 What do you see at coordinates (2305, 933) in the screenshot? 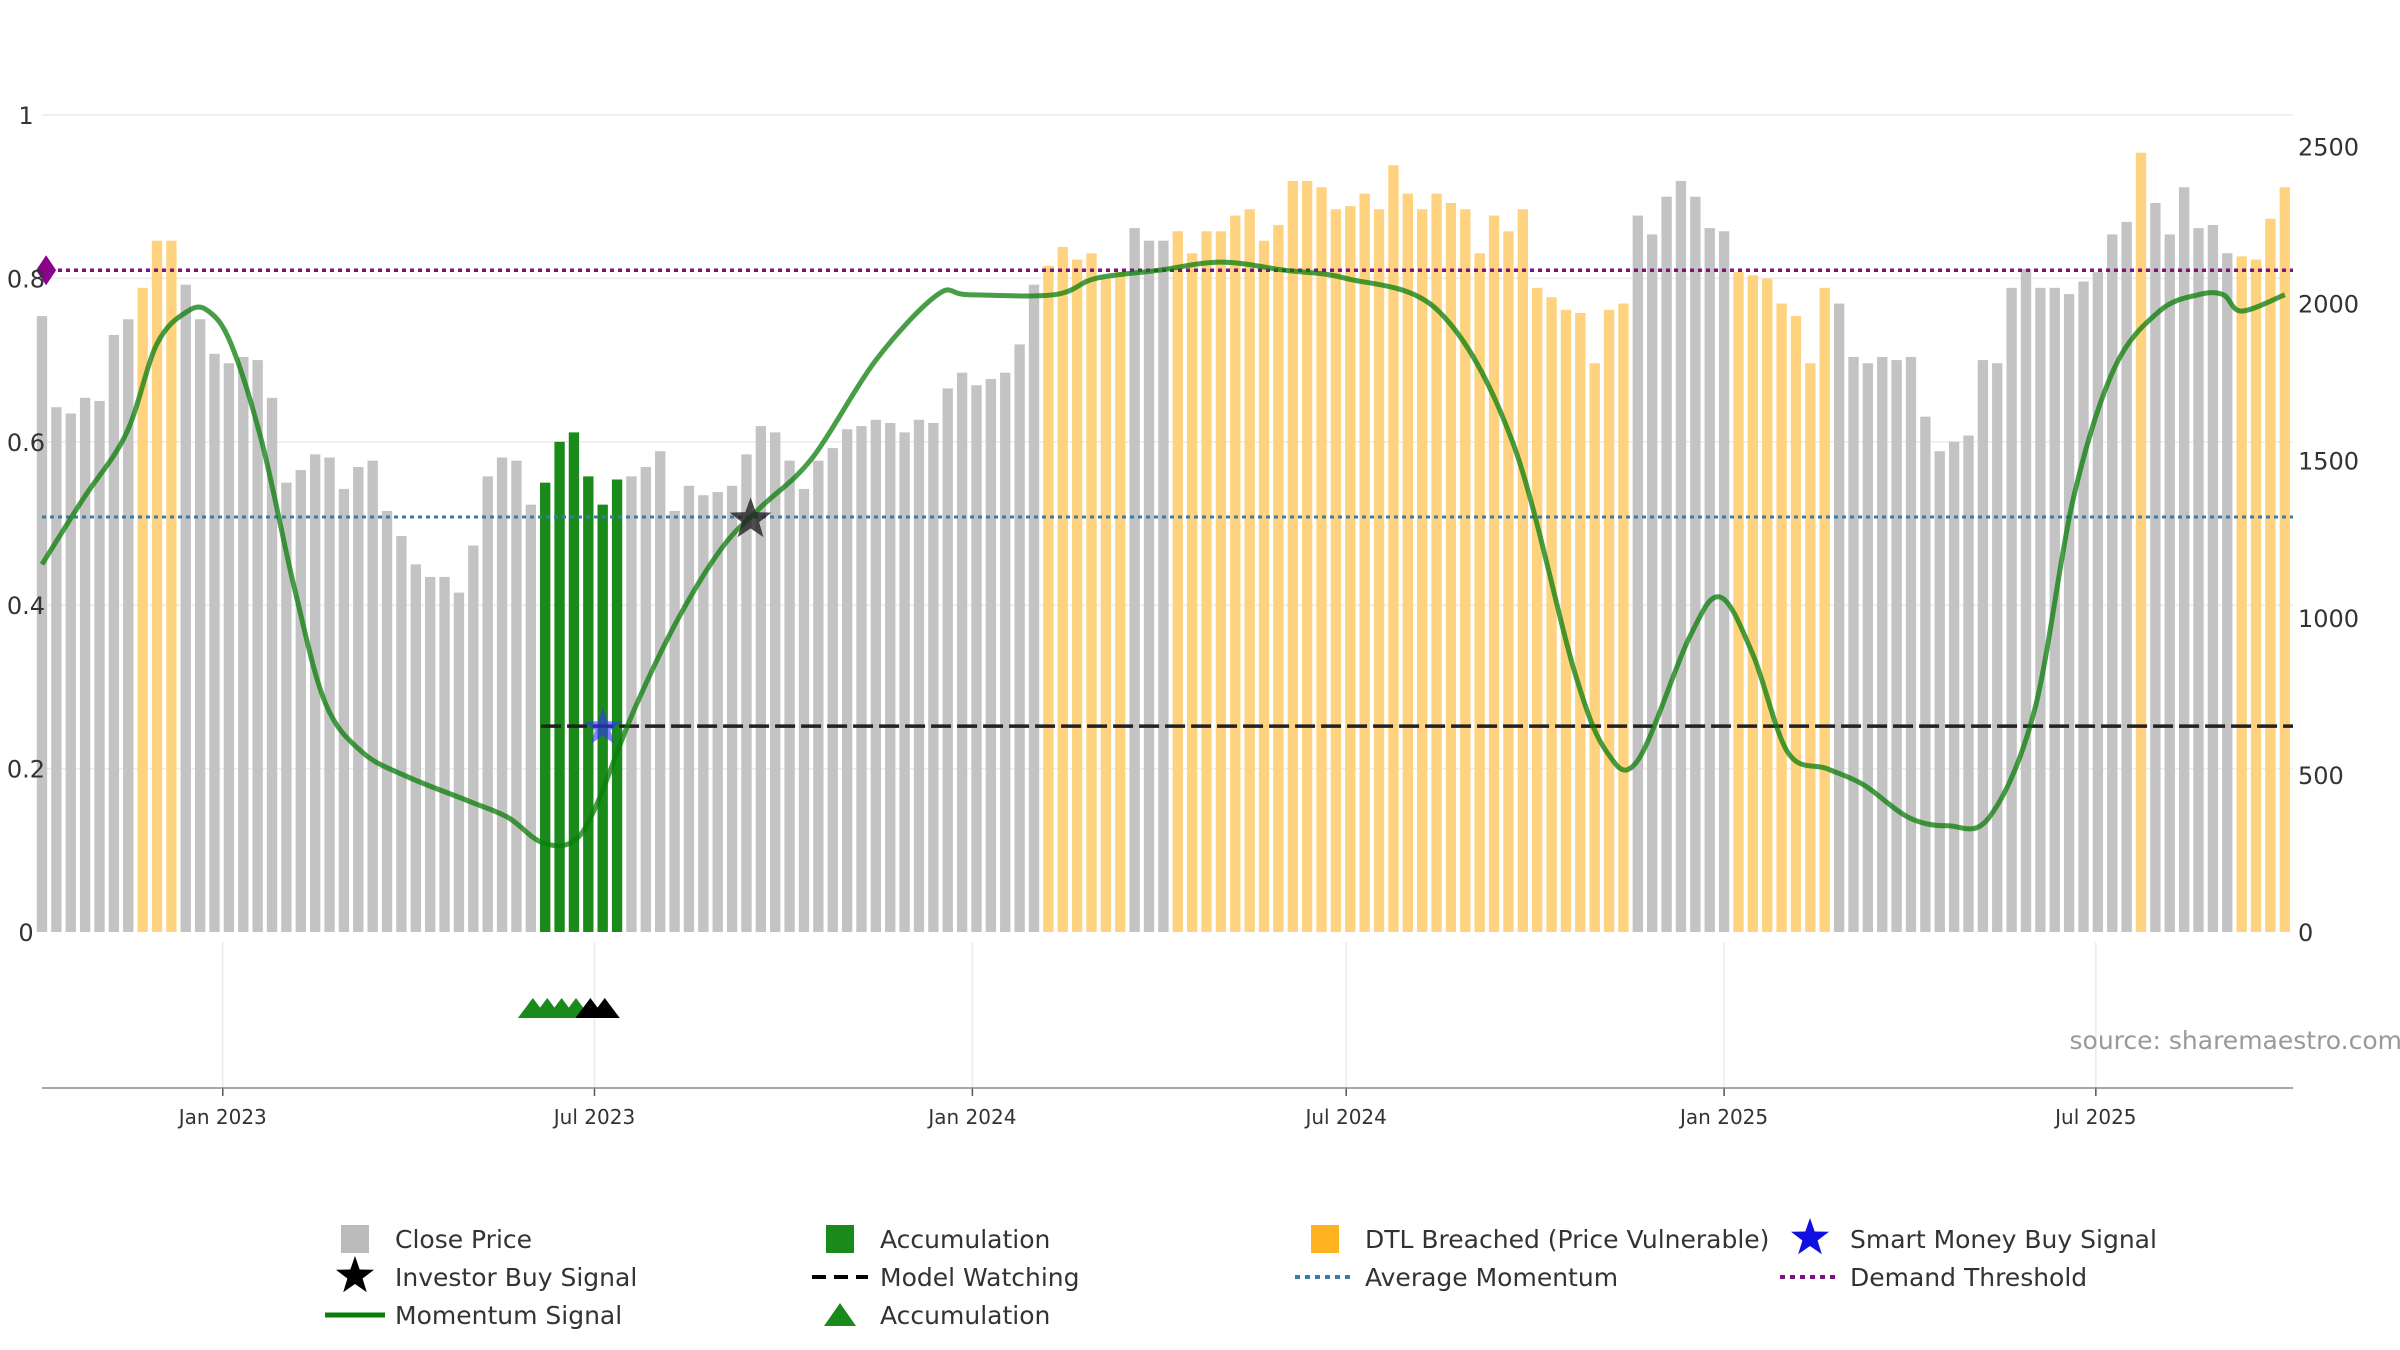
I see `y-right-tick-label: 0` at bounding box center [2305, 933].